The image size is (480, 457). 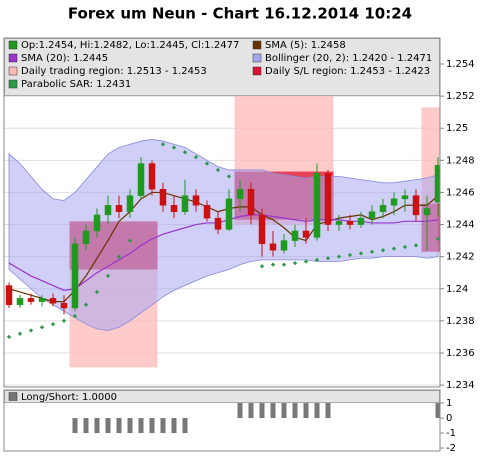 I want to click on y-tick-label: 1.248, so click(x=460, y=160).